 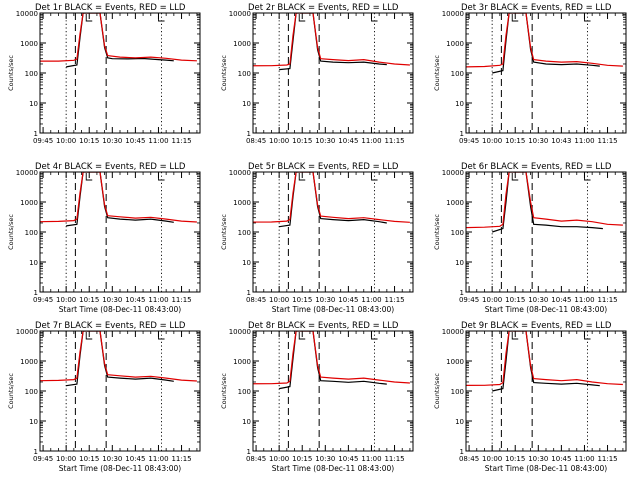 I want to click on panel-title: Det 3r BLACK = Events, RED = LLD, so click(x=536, y=8).